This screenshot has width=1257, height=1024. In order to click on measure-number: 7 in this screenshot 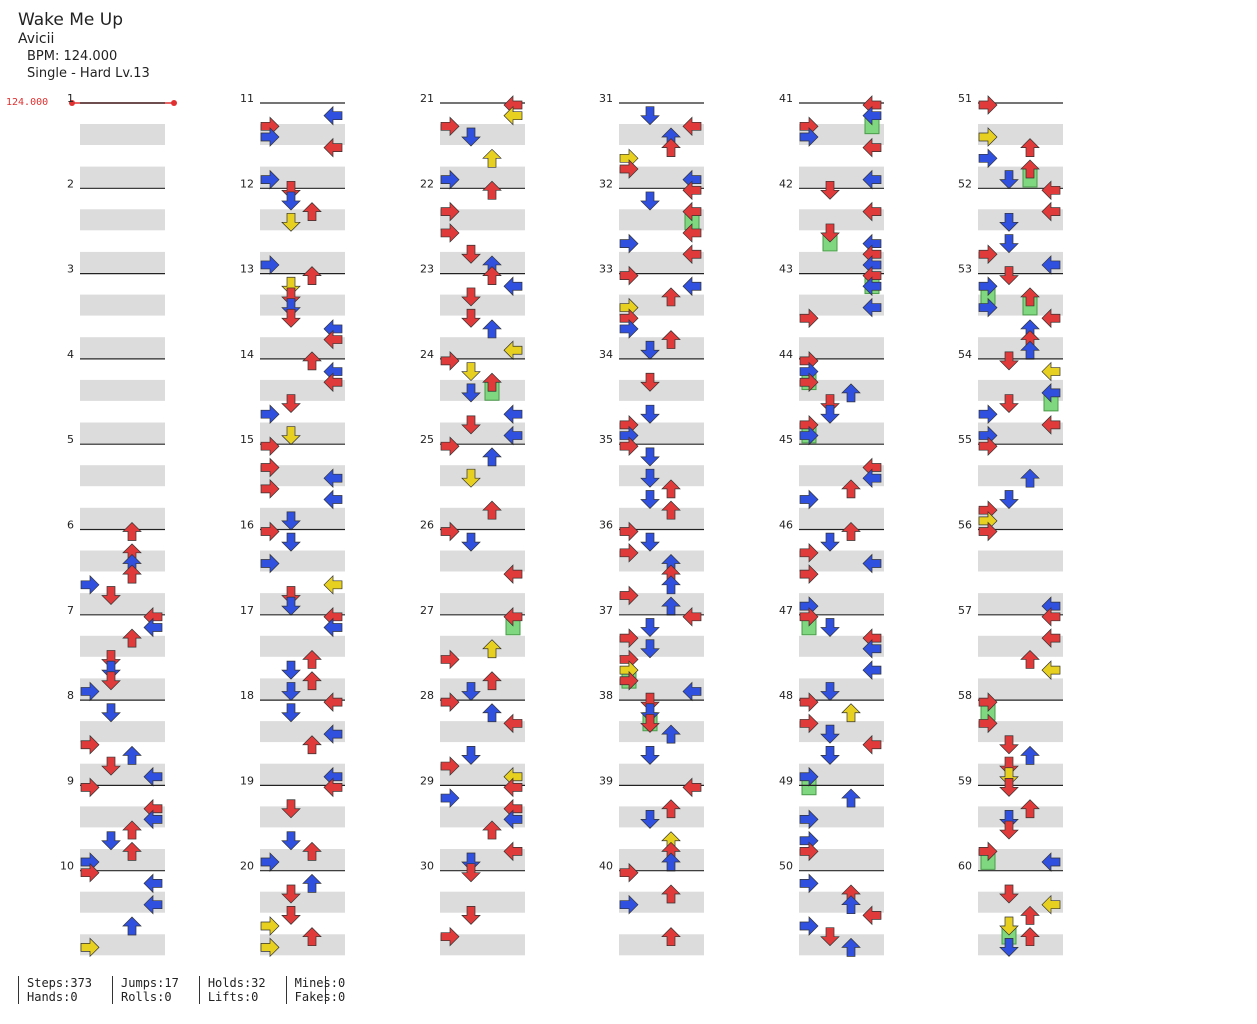, I will do `click(70, 610)`.